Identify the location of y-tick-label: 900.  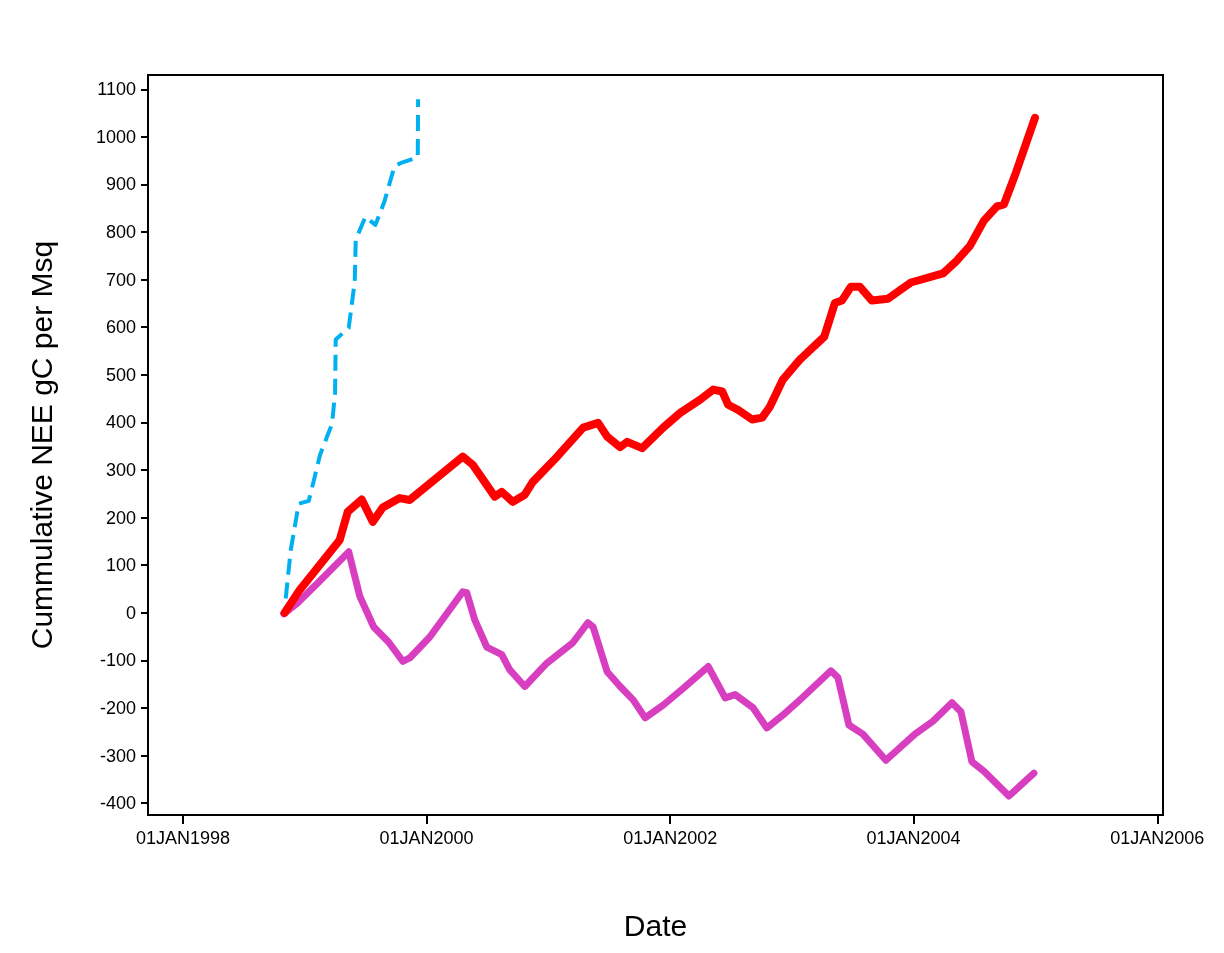
(120, 184).